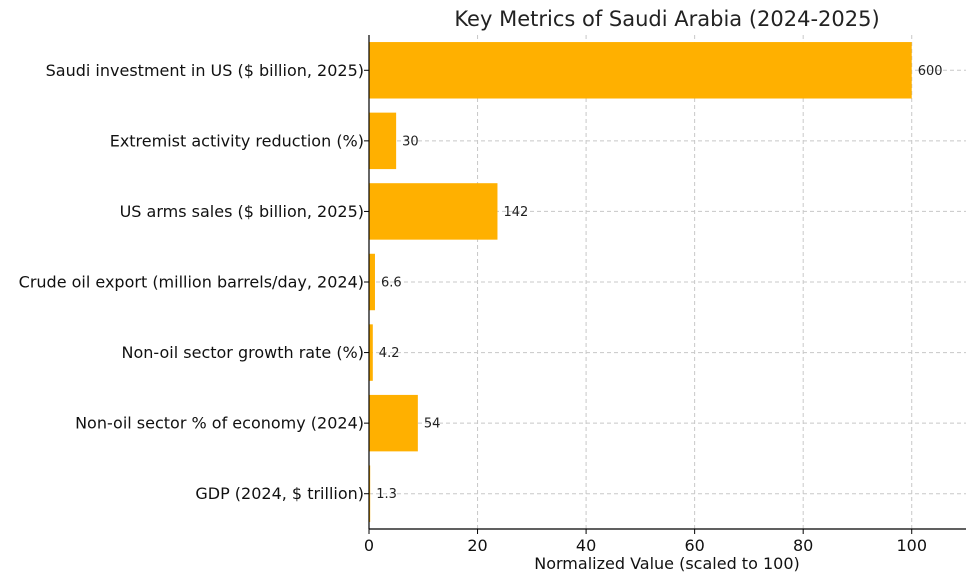  I want to click on x-tick-label-80: 80, so click(803, 545).